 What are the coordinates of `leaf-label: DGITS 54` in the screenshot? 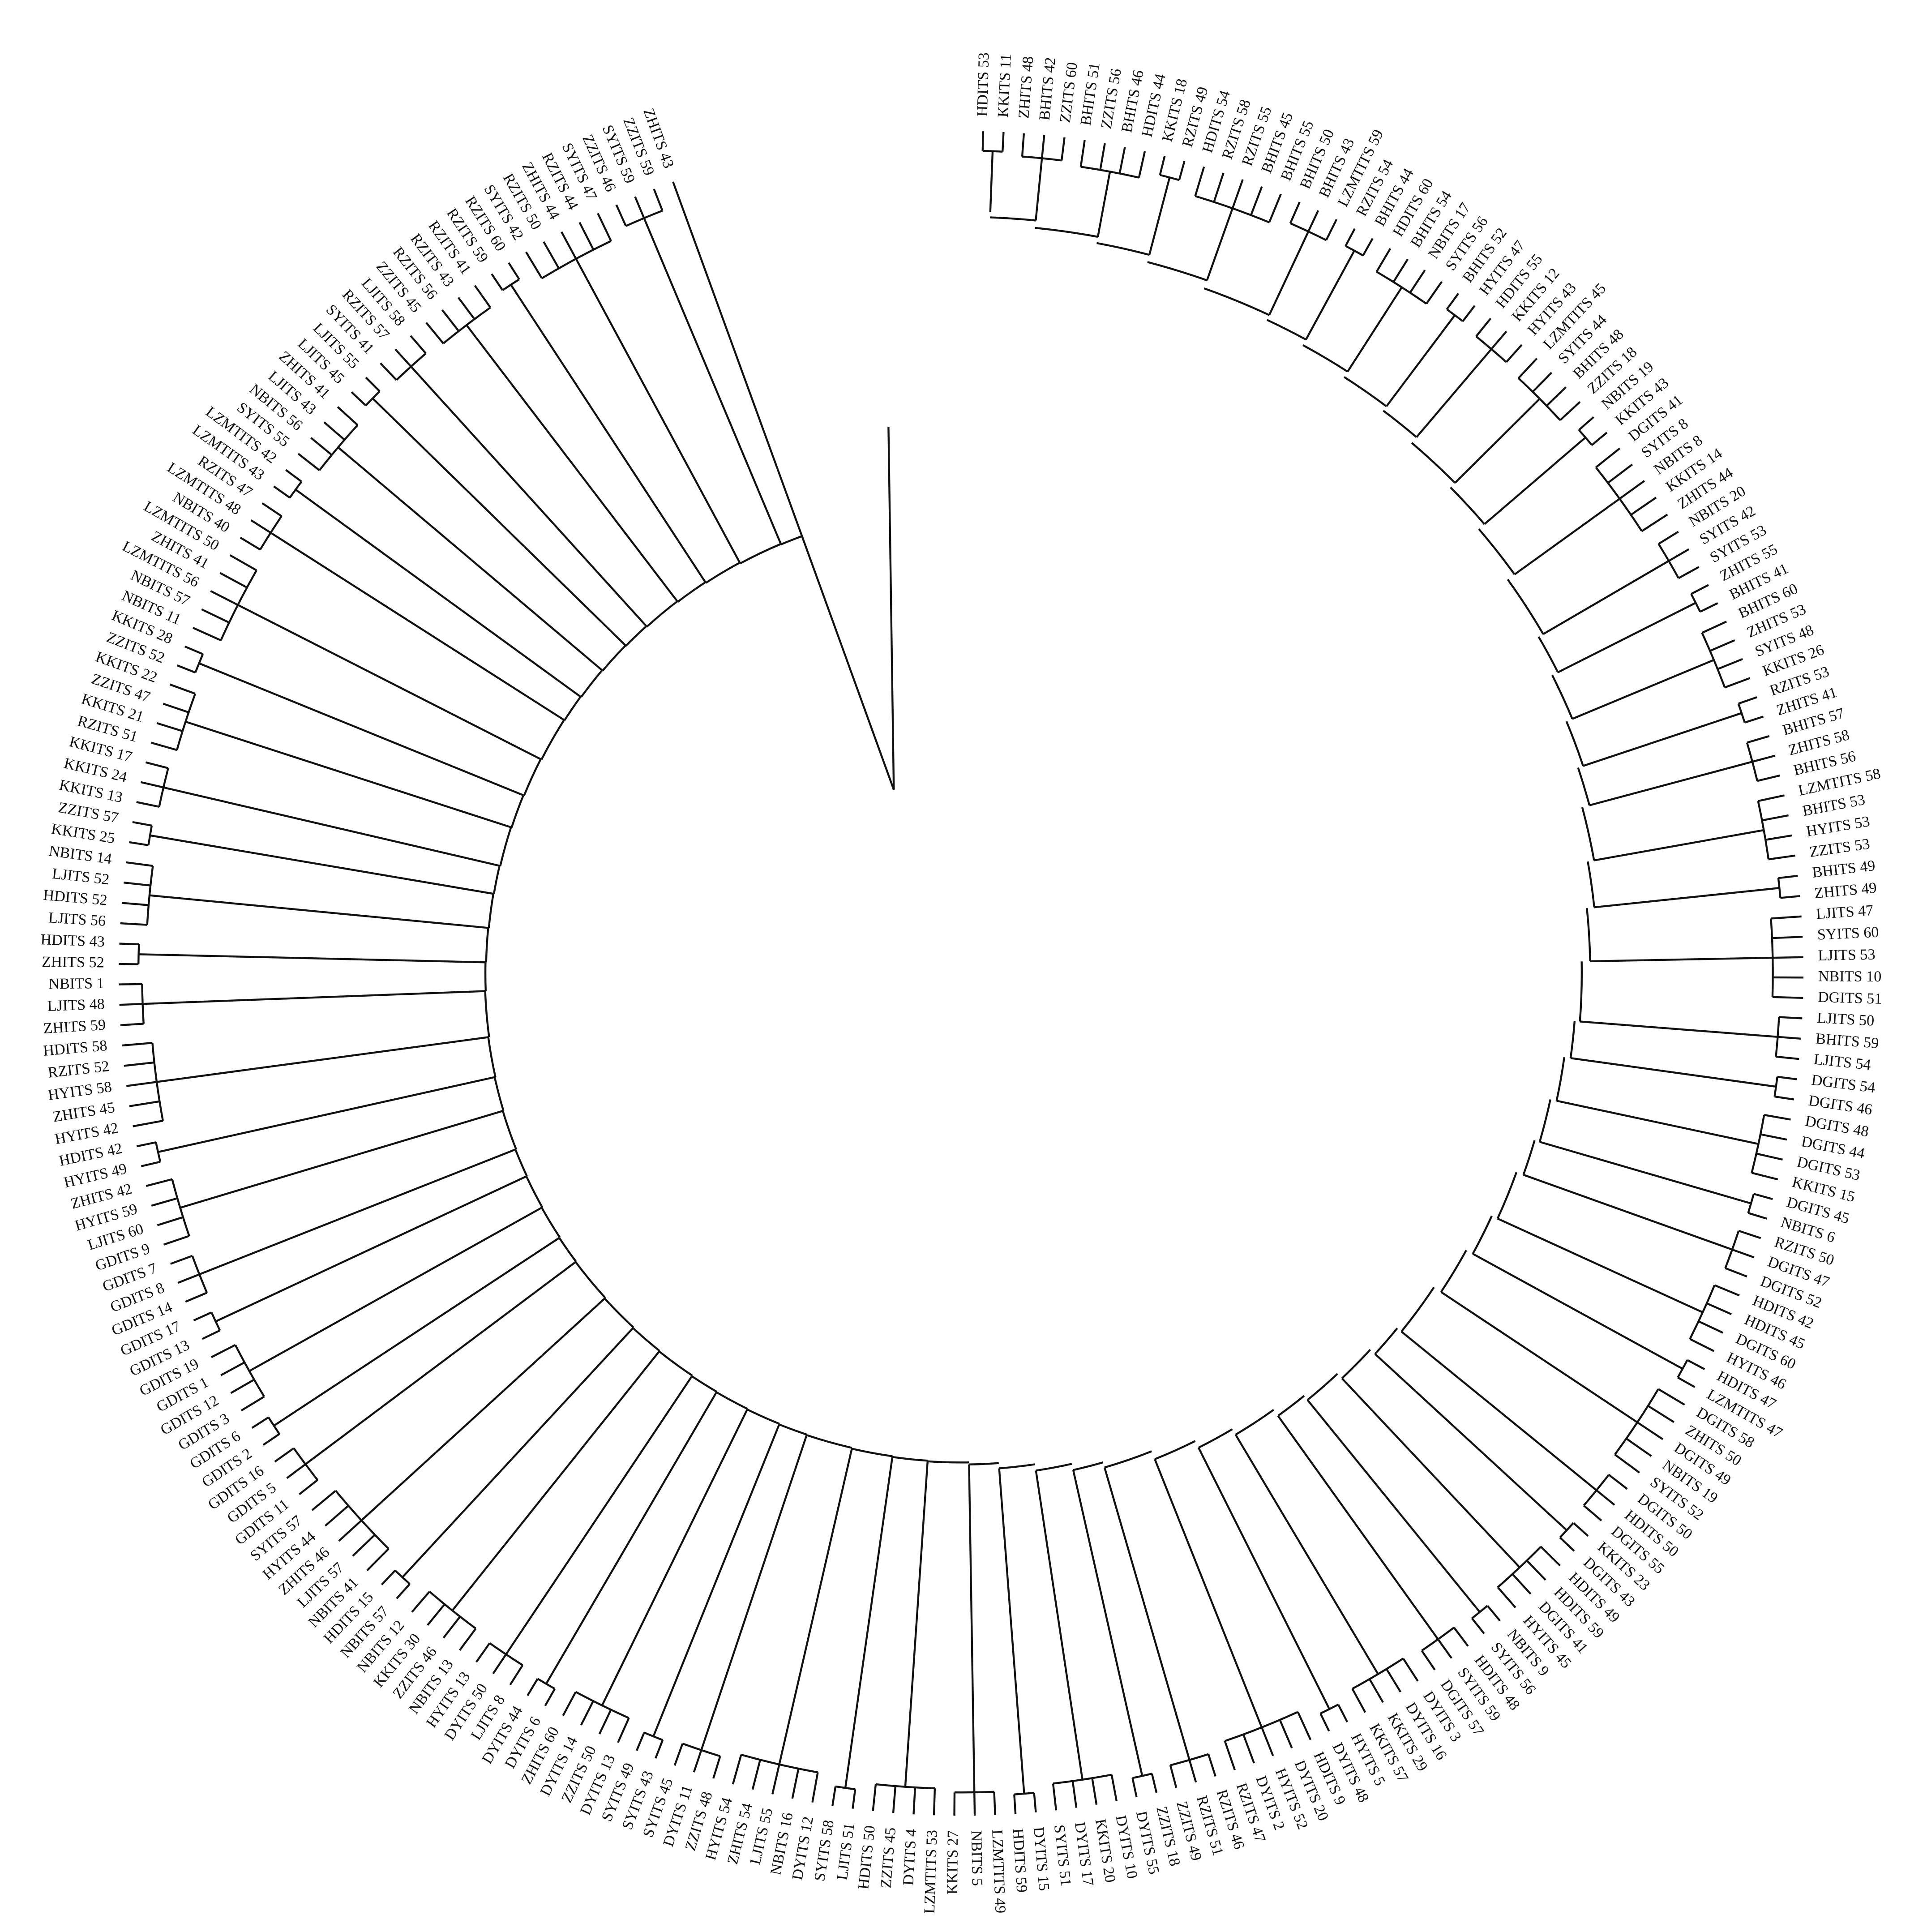 It's located at (1844, 1084).